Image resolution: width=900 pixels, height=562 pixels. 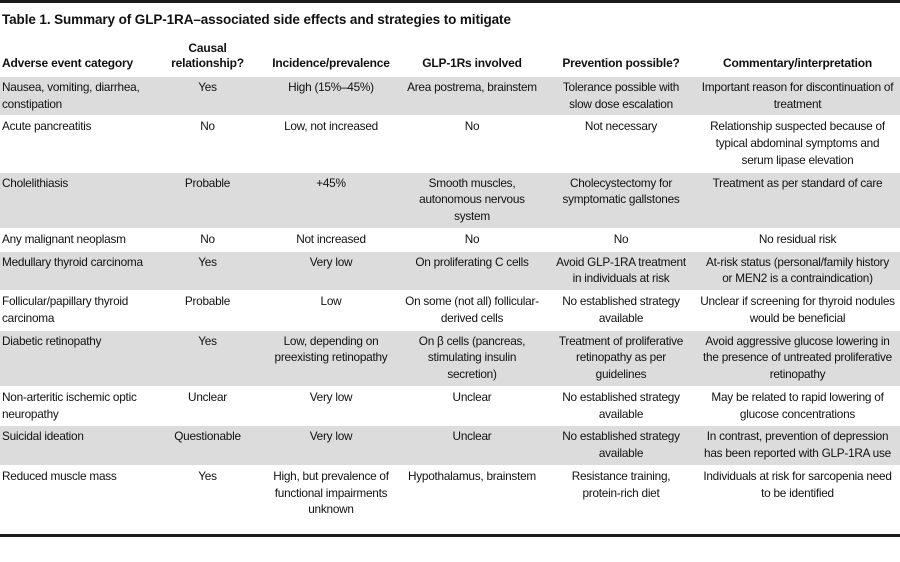 I want to click on table-cell: Medullary thyroid carcinoma, so click(x=72, y=261).